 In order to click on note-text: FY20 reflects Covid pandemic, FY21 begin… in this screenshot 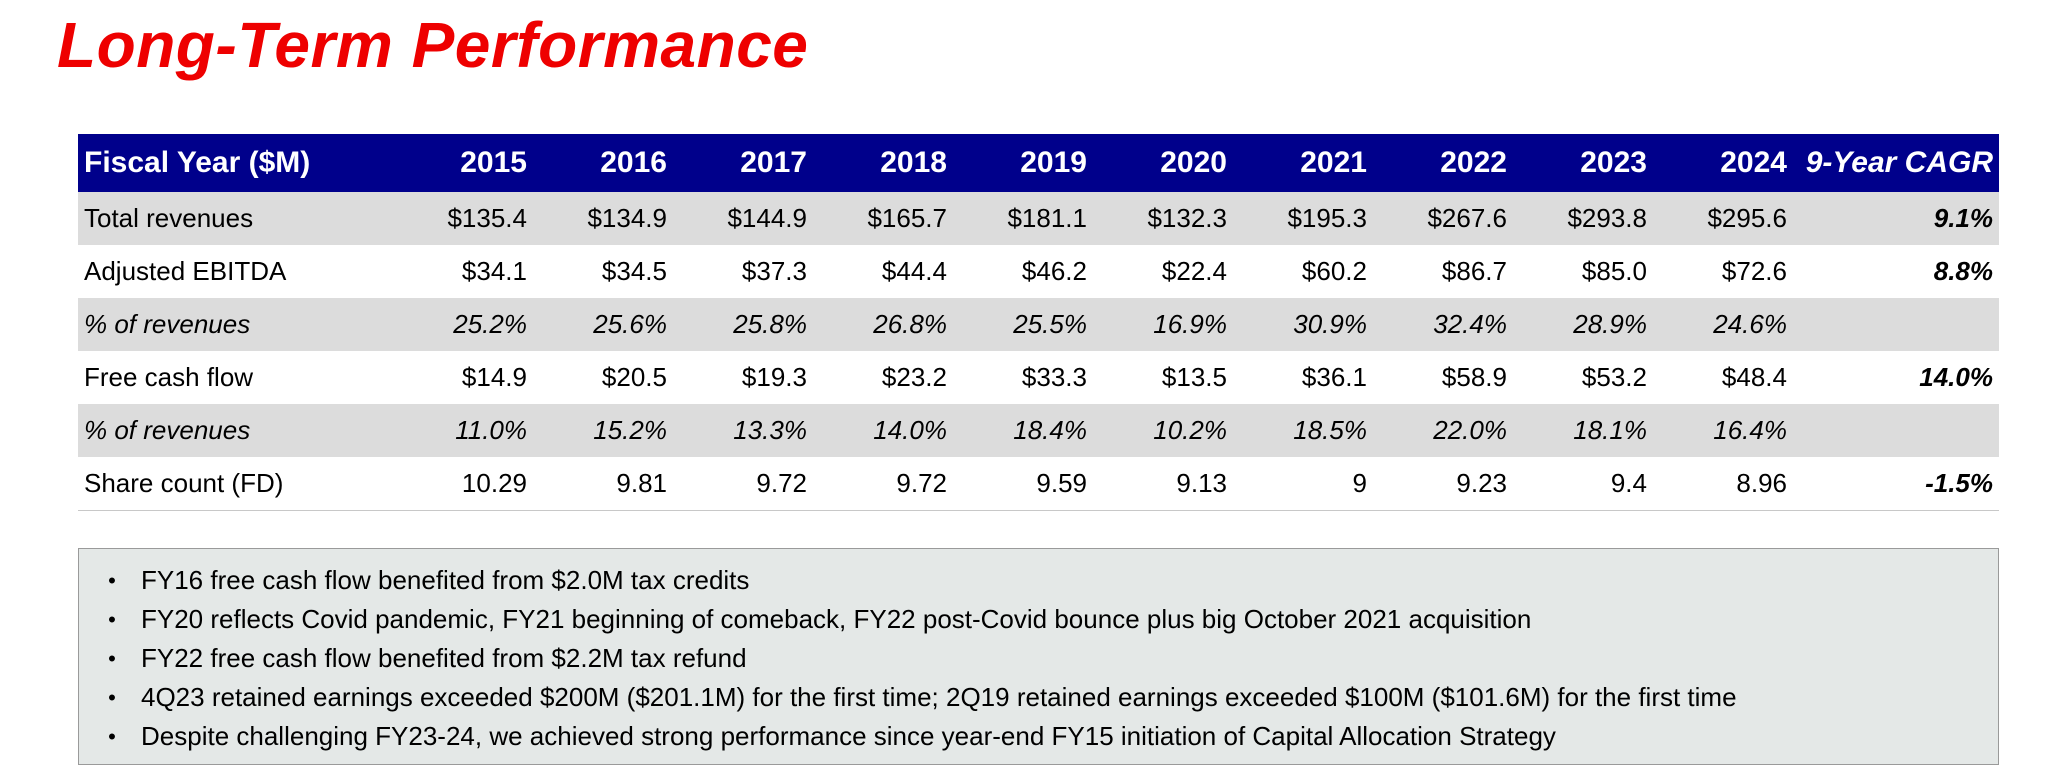, I will do `click(836, 619)`.